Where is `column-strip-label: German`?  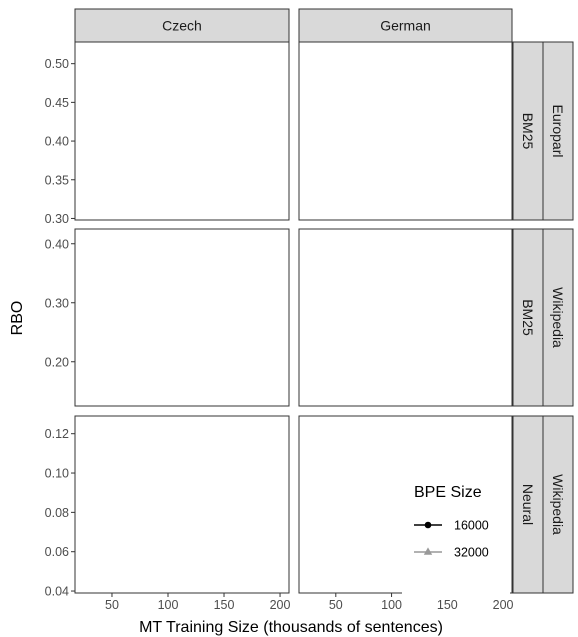
column-strip-label: German is located at coordinates (405, 26).